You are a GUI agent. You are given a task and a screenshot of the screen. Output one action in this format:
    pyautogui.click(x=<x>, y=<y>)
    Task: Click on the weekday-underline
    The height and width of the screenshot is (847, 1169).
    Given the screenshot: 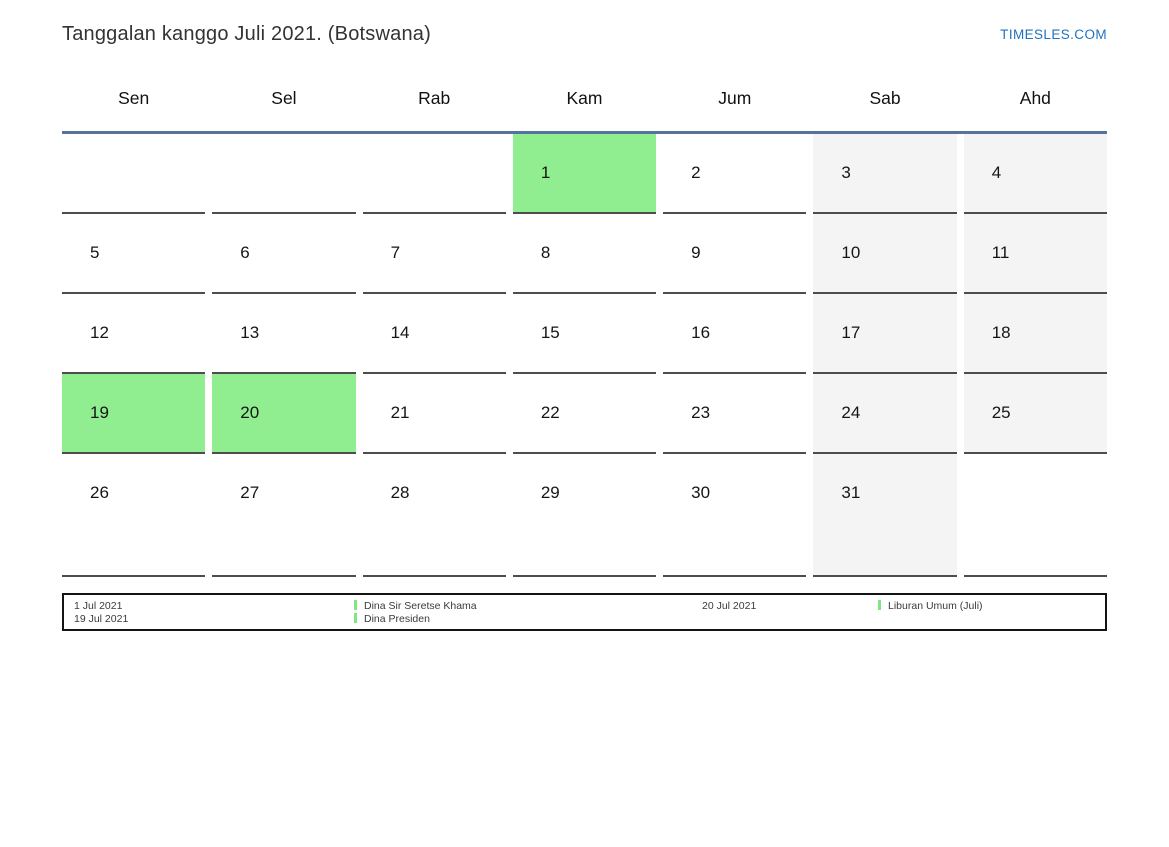 What is the action you would take?
    pyautogui.click(x=584, y=132)
    